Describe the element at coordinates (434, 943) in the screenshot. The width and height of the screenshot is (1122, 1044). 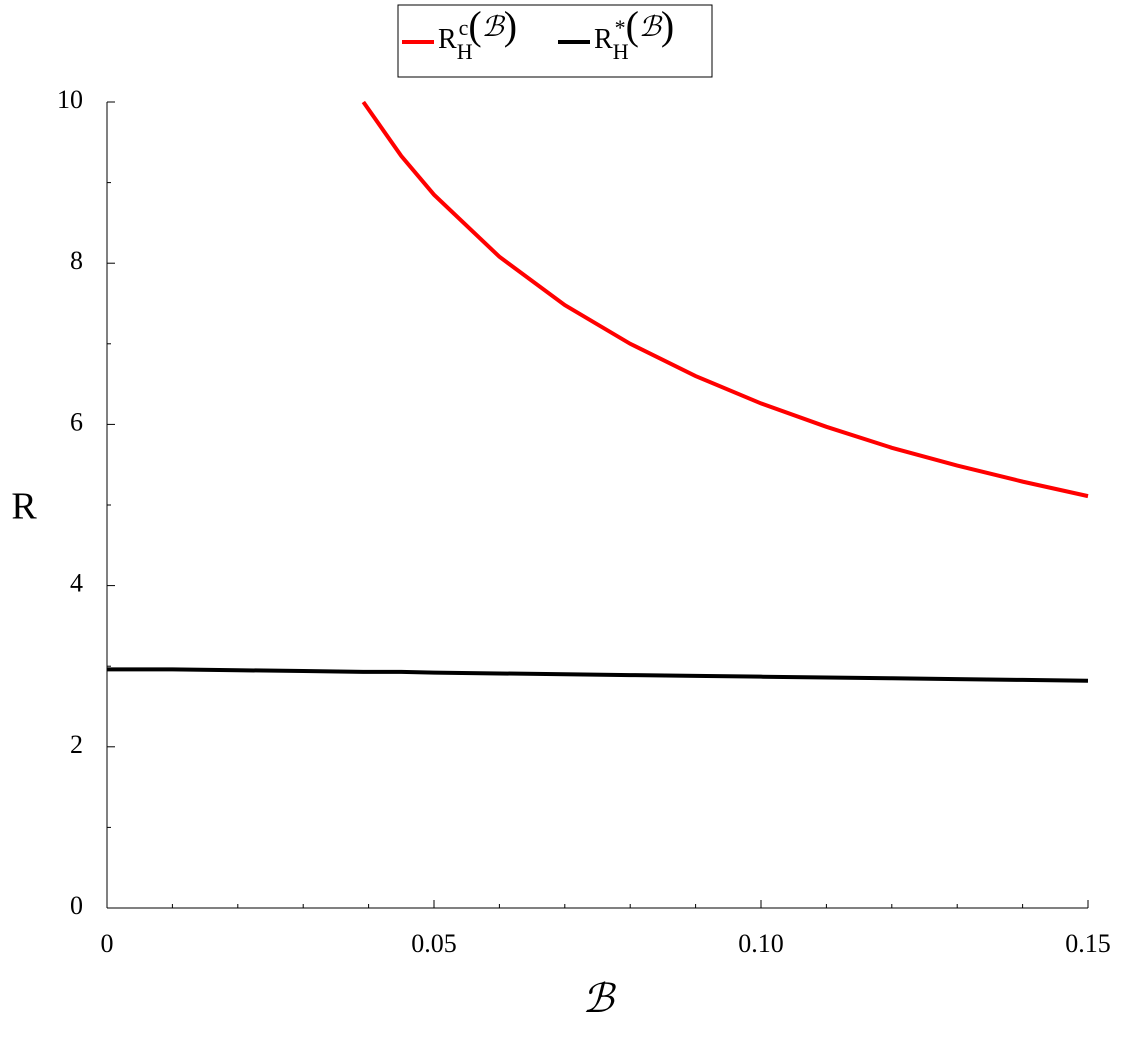
I see `x-tick-label: 0.05` at that location.